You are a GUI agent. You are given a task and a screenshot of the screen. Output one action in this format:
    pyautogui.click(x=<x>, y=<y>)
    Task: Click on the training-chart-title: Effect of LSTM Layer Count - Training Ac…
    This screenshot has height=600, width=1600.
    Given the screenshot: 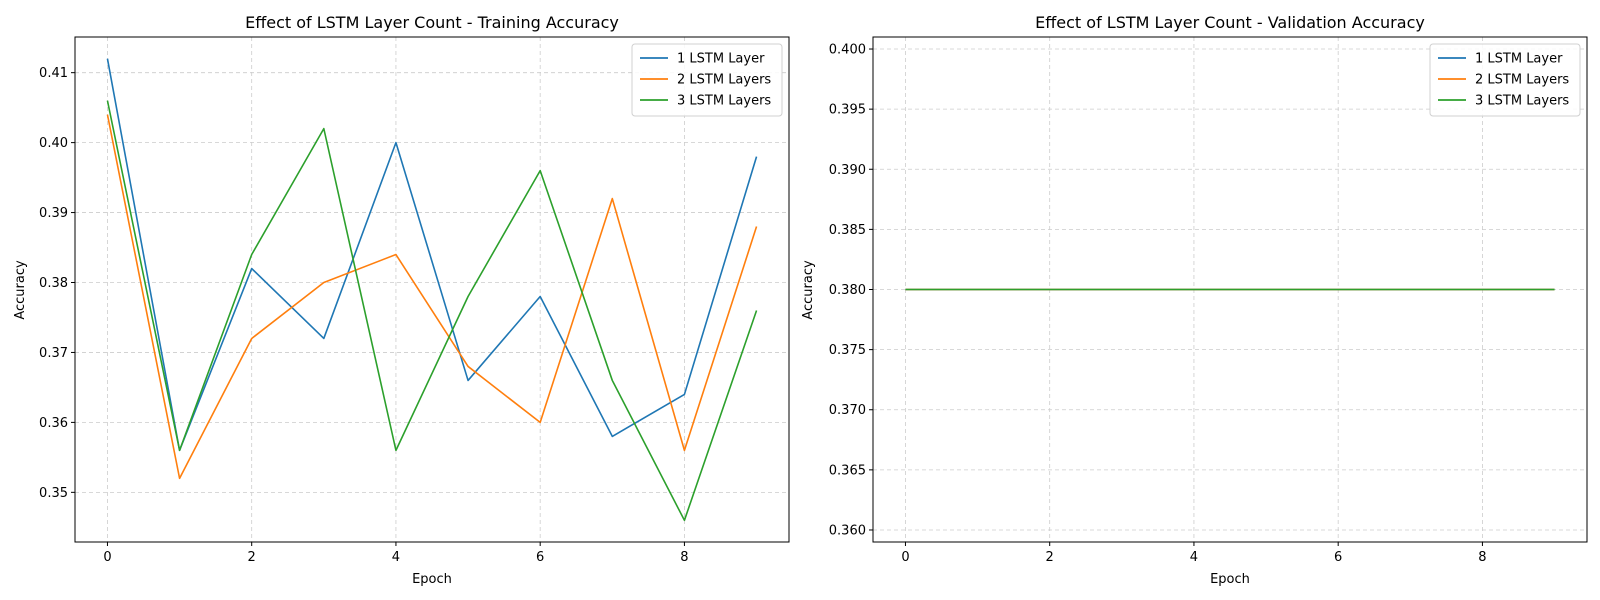 What is the action you would take?
    pyautogui.click(x=432, y=22)
    